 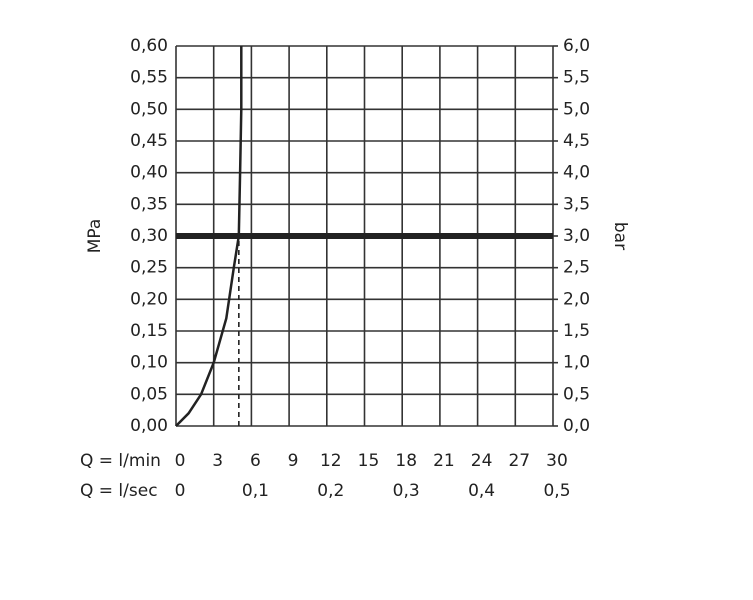 What do you see at coordinates (149, 173) in the screenshot?
I see `y-tick-label: 0,40` at bounding box center [149, 173].